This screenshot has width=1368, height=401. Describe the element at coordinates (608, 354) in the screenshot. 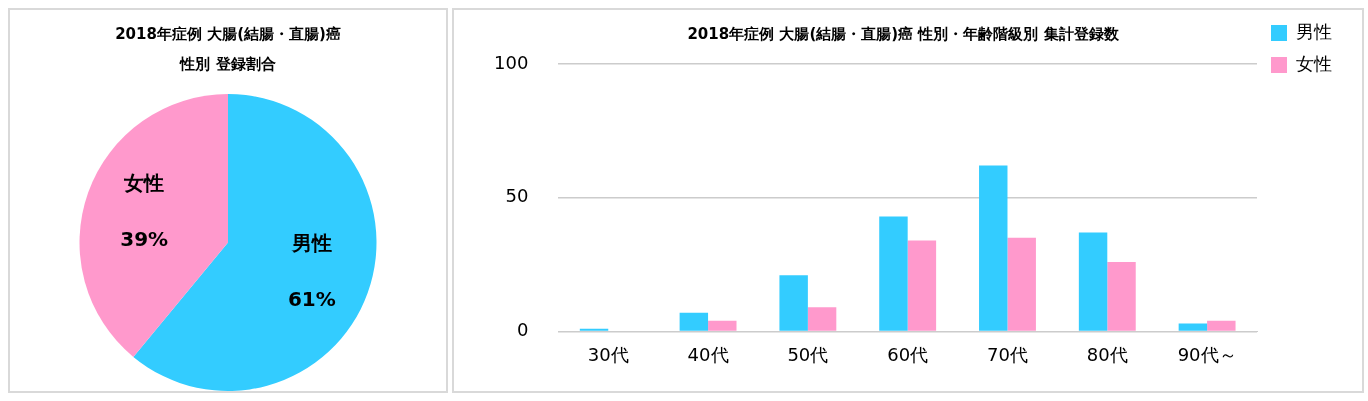

I see `x-tick-label: 30代` at that location.